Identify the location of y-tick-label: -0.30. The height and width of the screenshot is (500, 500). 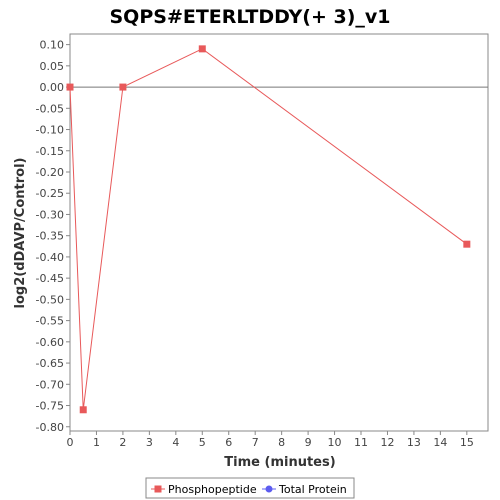
(50, 214).